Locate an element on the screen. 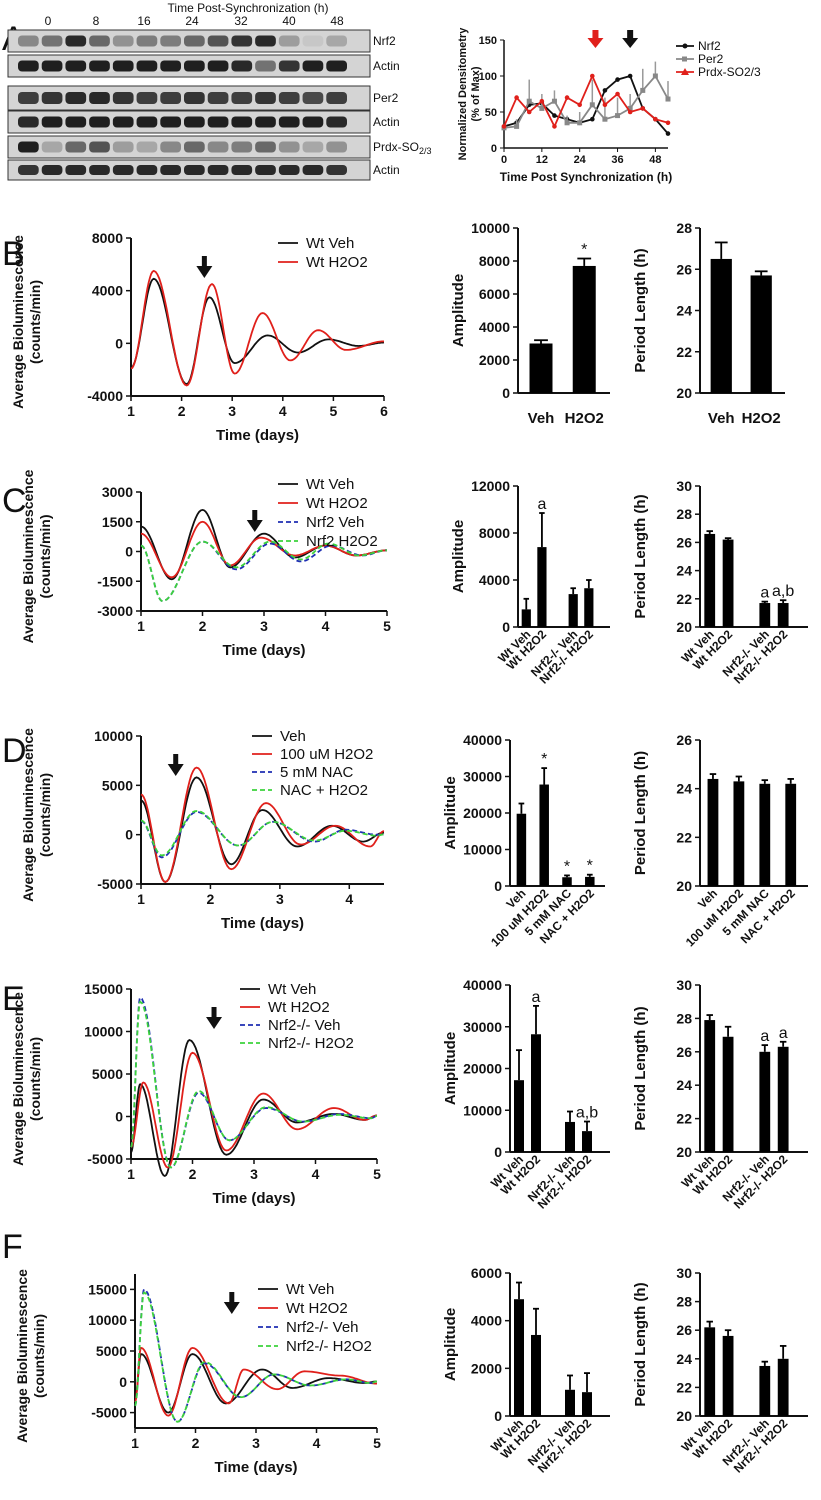 This screenshot has width=821, height=1500. y-tick-label: 22 is located at coordinates (684, 352).